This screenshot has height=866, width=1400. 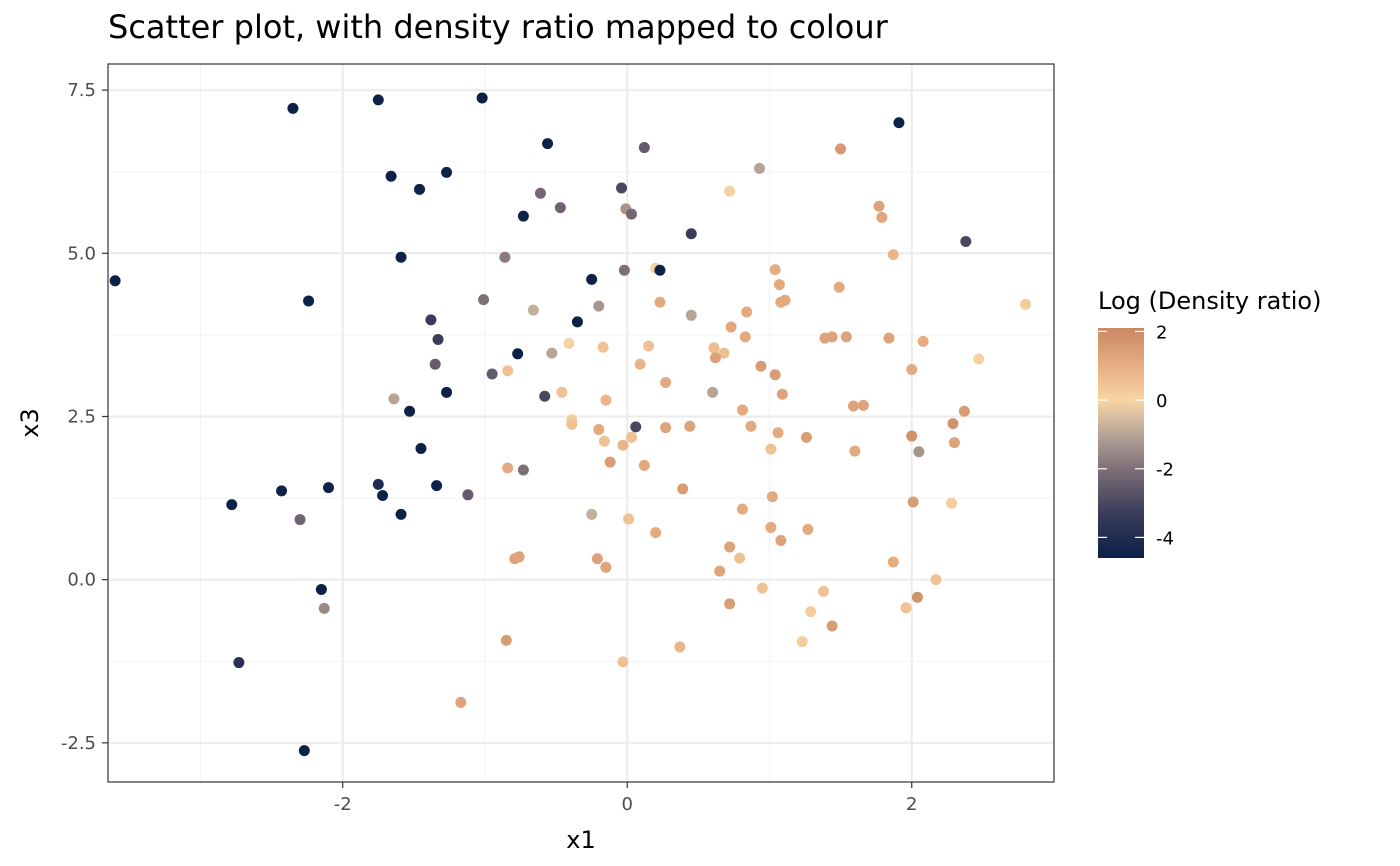 What do you see at coordinates (1161, 401) in the screenshot?
I see `legend-tick-label: 0` at bounding box center [1161, 401].